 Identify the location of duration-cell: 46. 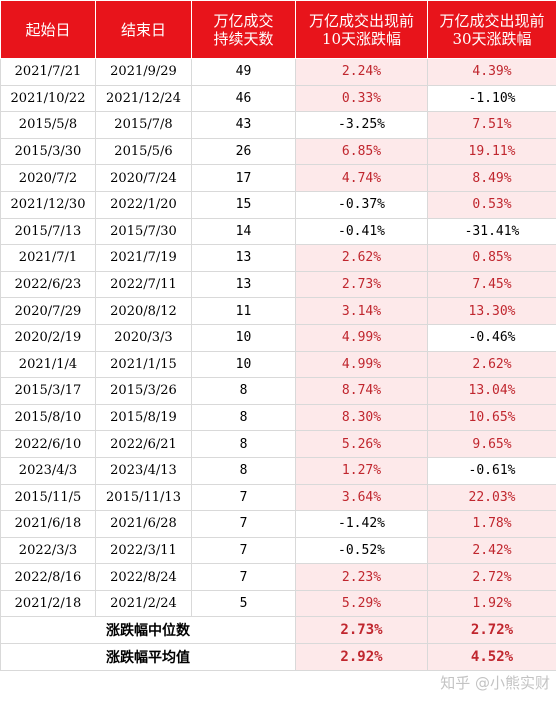
(243, 98).